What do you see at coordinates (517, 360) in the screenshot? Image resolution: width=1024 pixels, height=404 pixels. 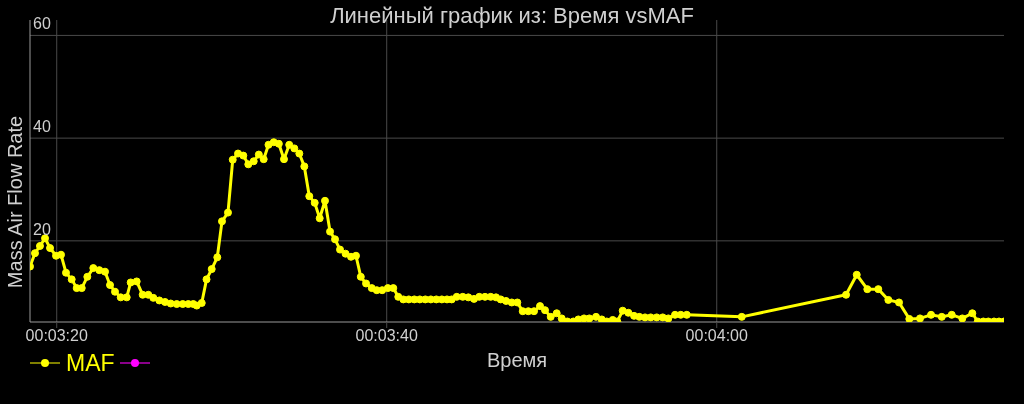 I see `x-axis-title: Время` at bounding box center [517, 360].